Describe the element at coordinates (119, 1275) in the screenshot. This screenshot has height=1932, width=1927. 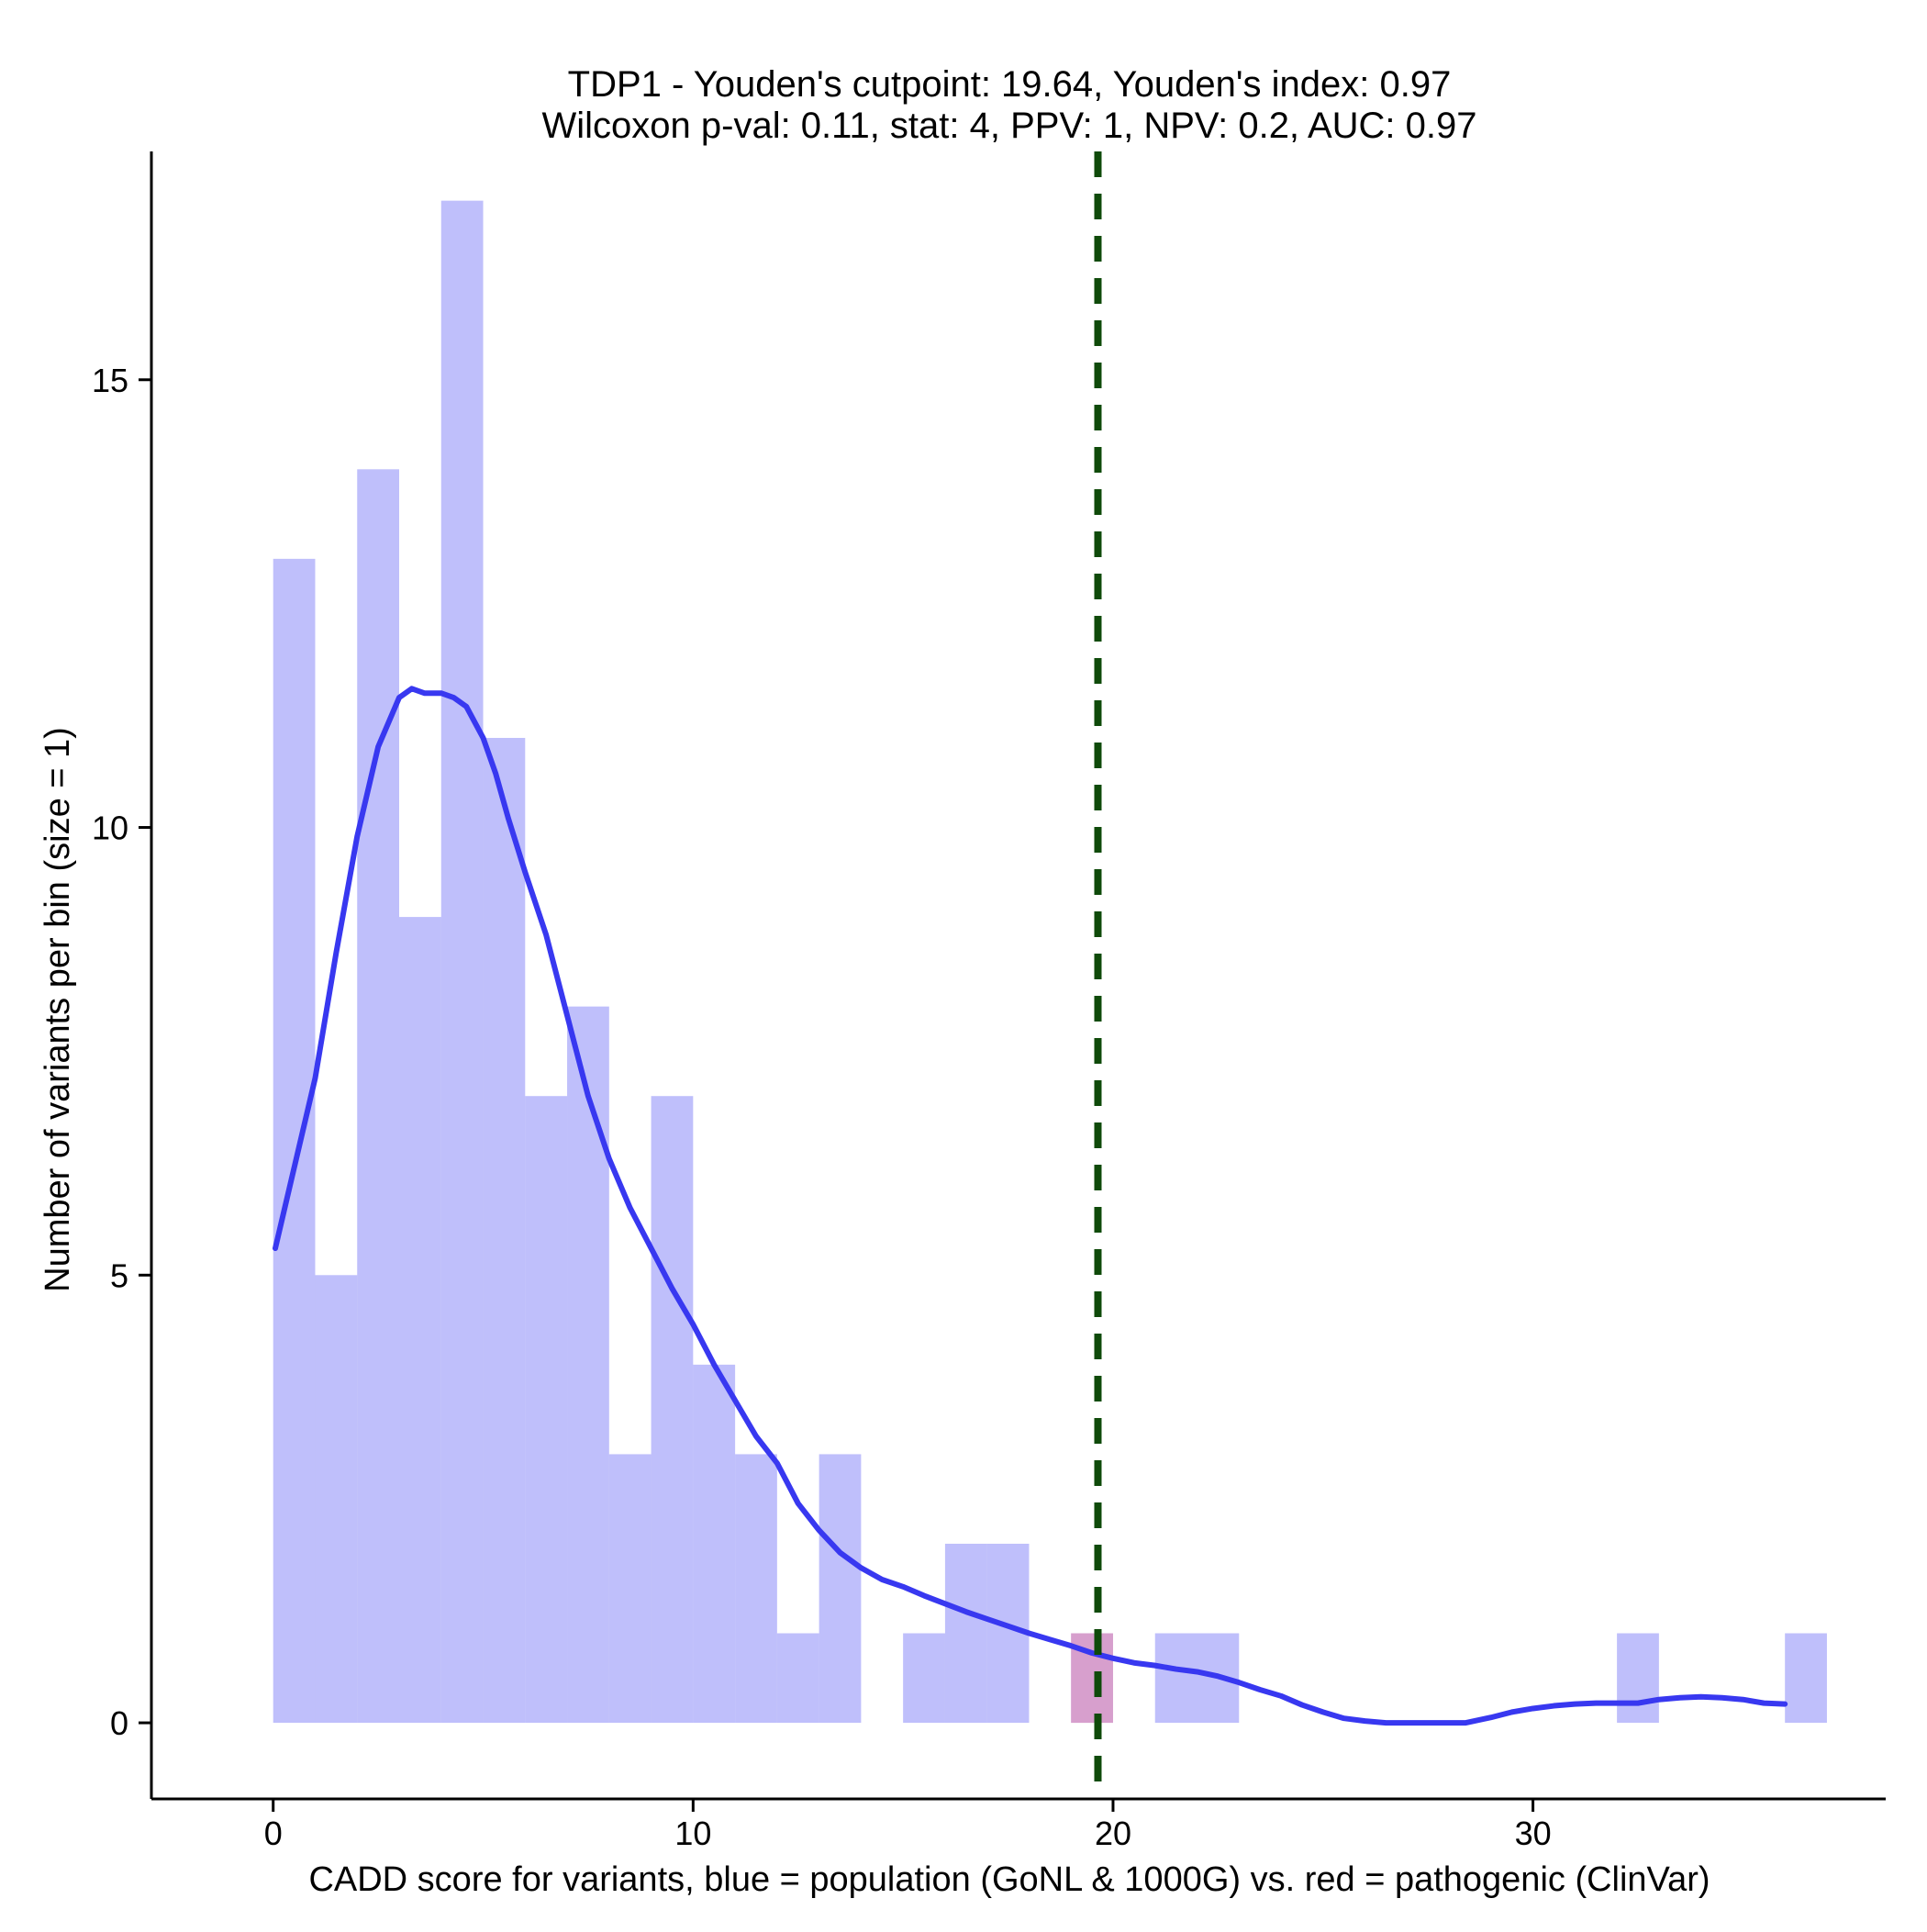
I see `y-tick-label: 5` at that location.